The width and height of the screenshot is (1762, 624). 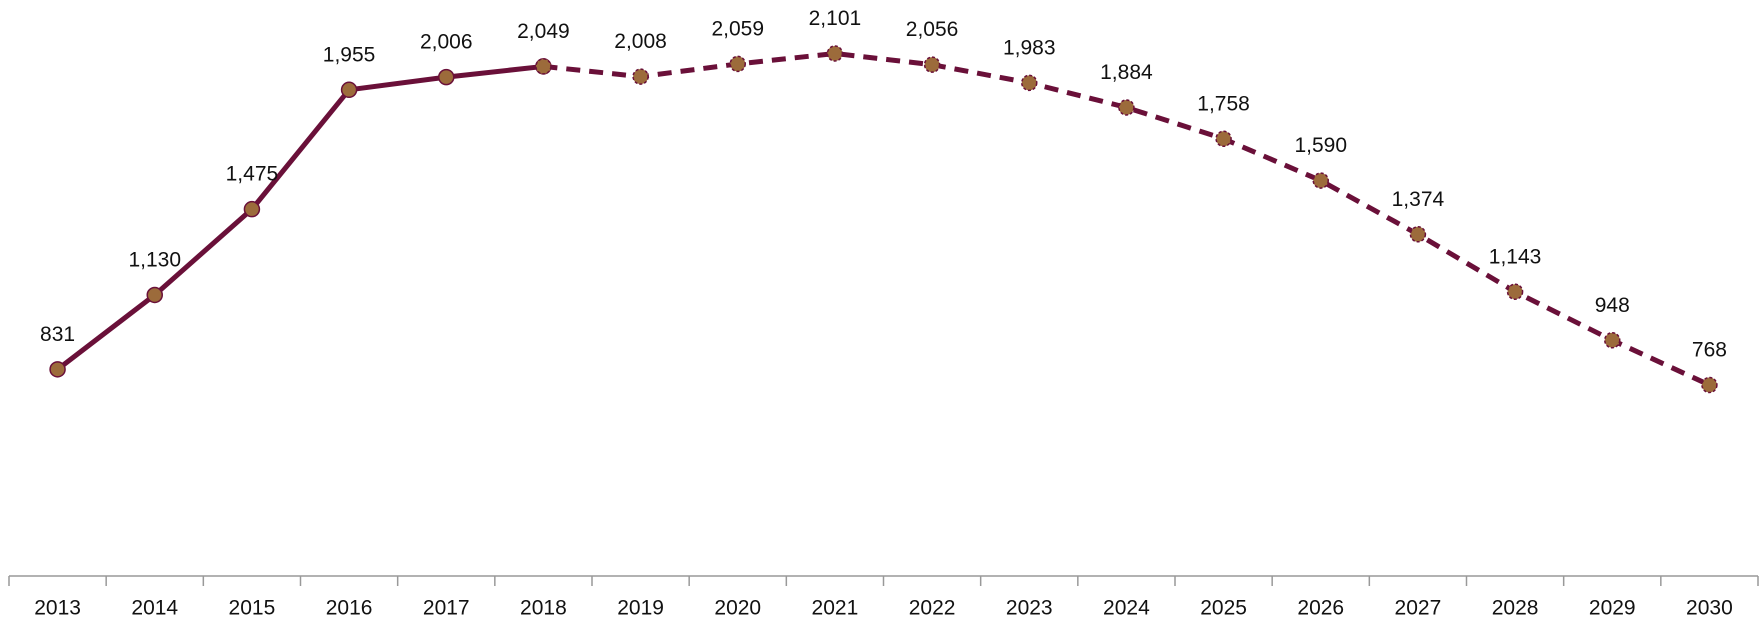 I want to click on data-label: 1,590, so click(x=1320, y=145).